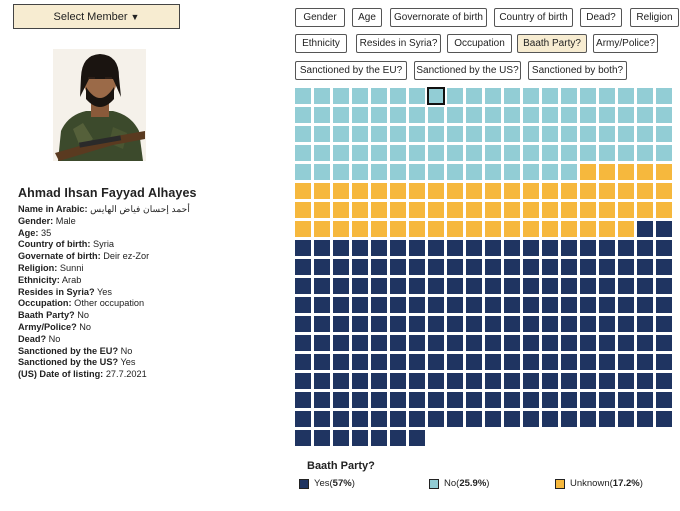 The height and width of the screenshot is (511, 680). Describe the element at coordinates (321, 43) in the screenshot. I see `filter-button: Ethnicity` at that location.